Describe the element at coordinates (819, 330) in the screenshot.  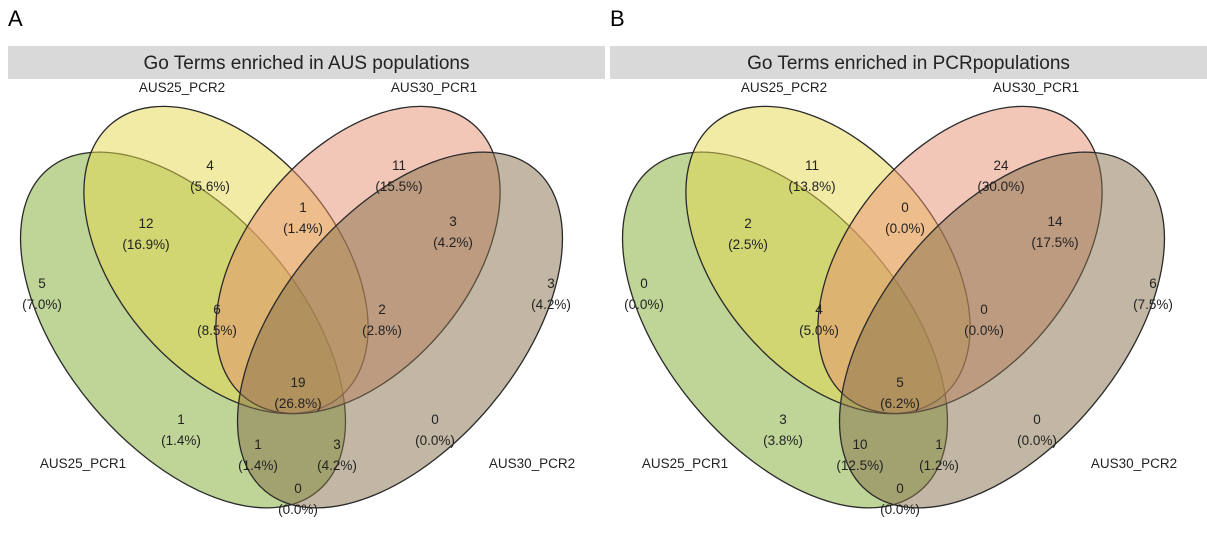
I see `region-percent: (5.0%)` at that location.